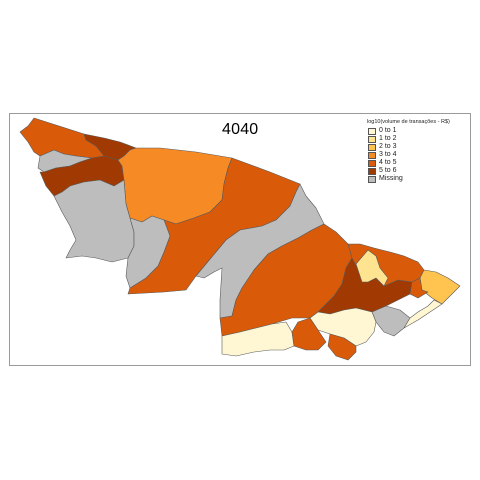  What do you see at coordinates (388, 162) in the screenshot?
I see `legend-label: 4 to 5` at bounding box center [388, 162].